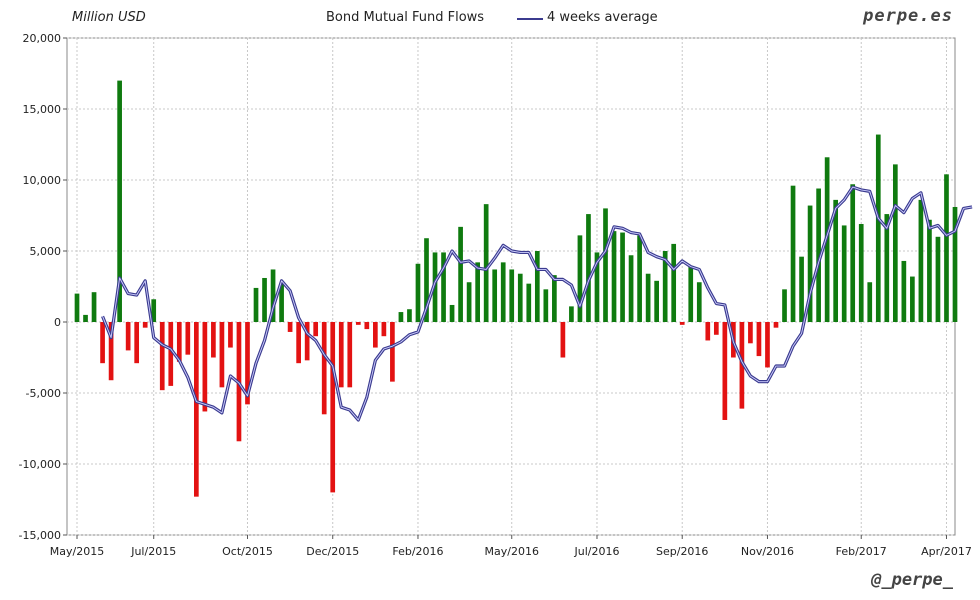 Image resolution: width=980 pixels, height=600 pixels. Describe the element at coordinates (57, 322) in the screenshot. I see `y-tick-label: 0` at that location.